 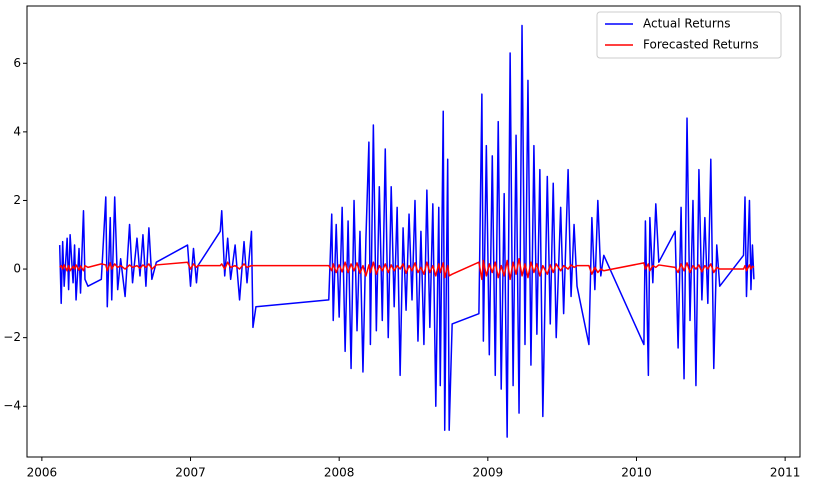 I want to click on y-tick-label: 6, so click(x=17, y=63).